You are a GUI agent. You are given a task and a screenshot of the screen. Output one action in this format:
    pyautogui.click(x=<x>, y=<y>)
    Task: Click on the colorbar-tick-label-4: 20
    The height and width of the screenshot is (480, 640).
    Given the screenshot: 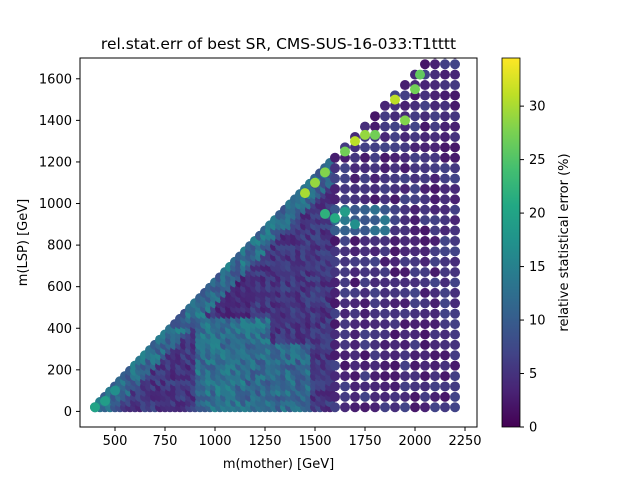 What is the action you would take?
    pyautogui.click(x=537, y=214)
    